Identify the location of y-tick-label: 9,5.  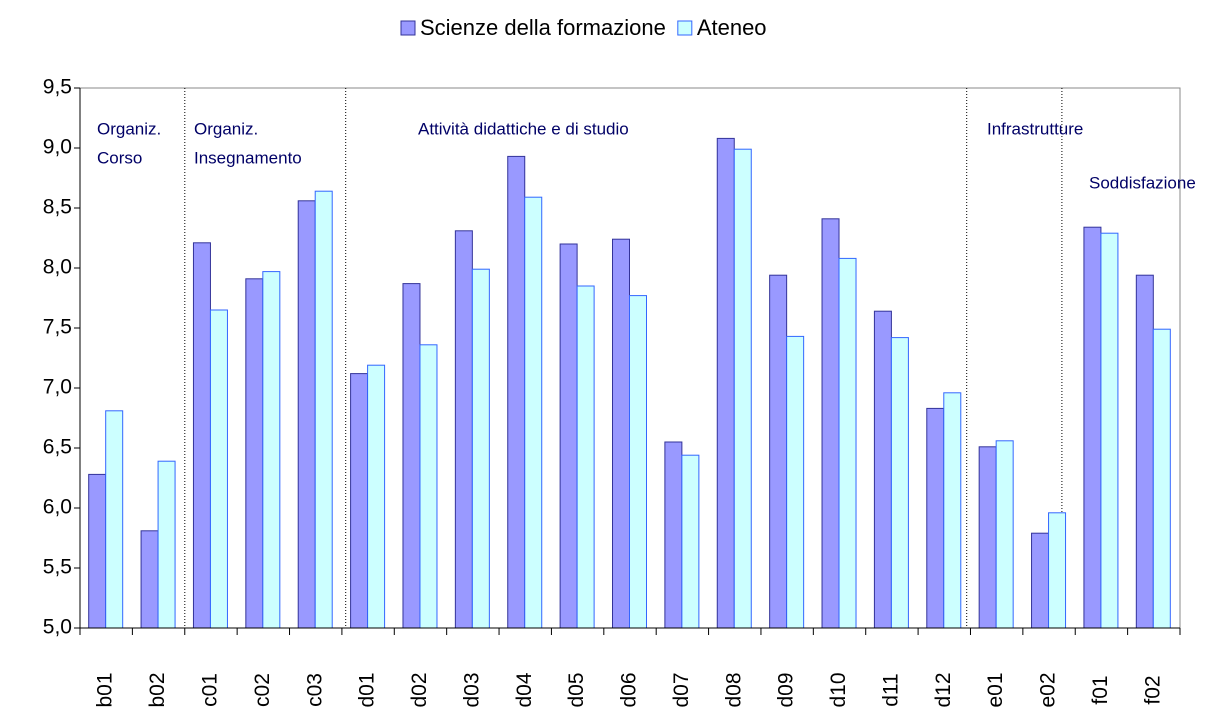
(57, 87).